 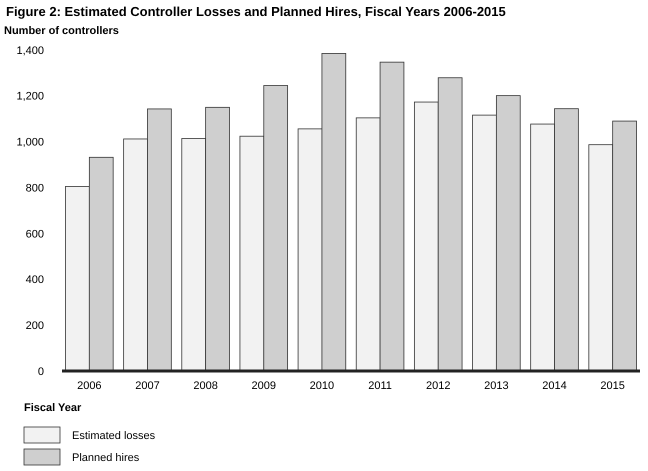 I want to click on y-tick-label: 1,200, so click(x=30, y=96).